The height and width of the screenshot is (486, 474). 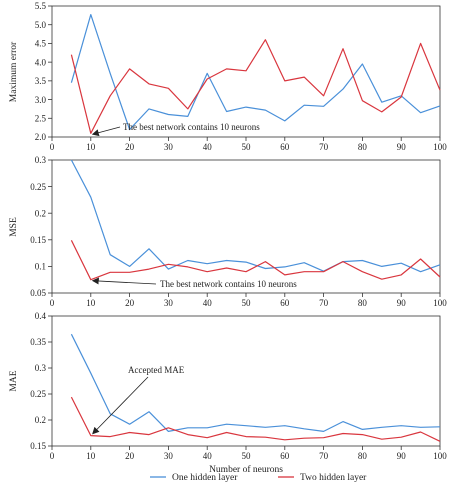 What do you see at coordinates (246, 469) in the screenshot?
I see `x-axis-label: Number of neurons` at bounding box center [246, 469].